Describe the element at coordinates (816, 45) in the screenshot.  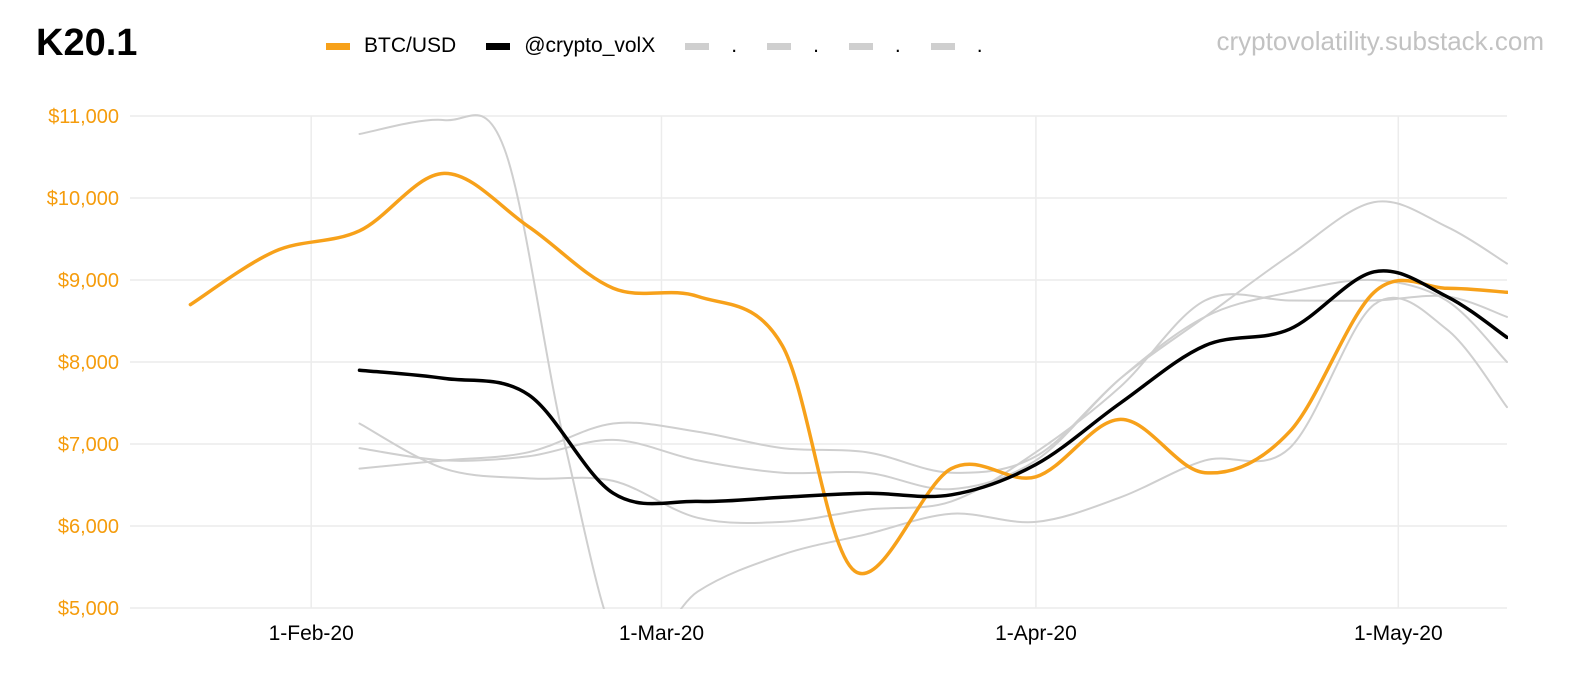
I see `legend-label-ghost-2: .` at that location.